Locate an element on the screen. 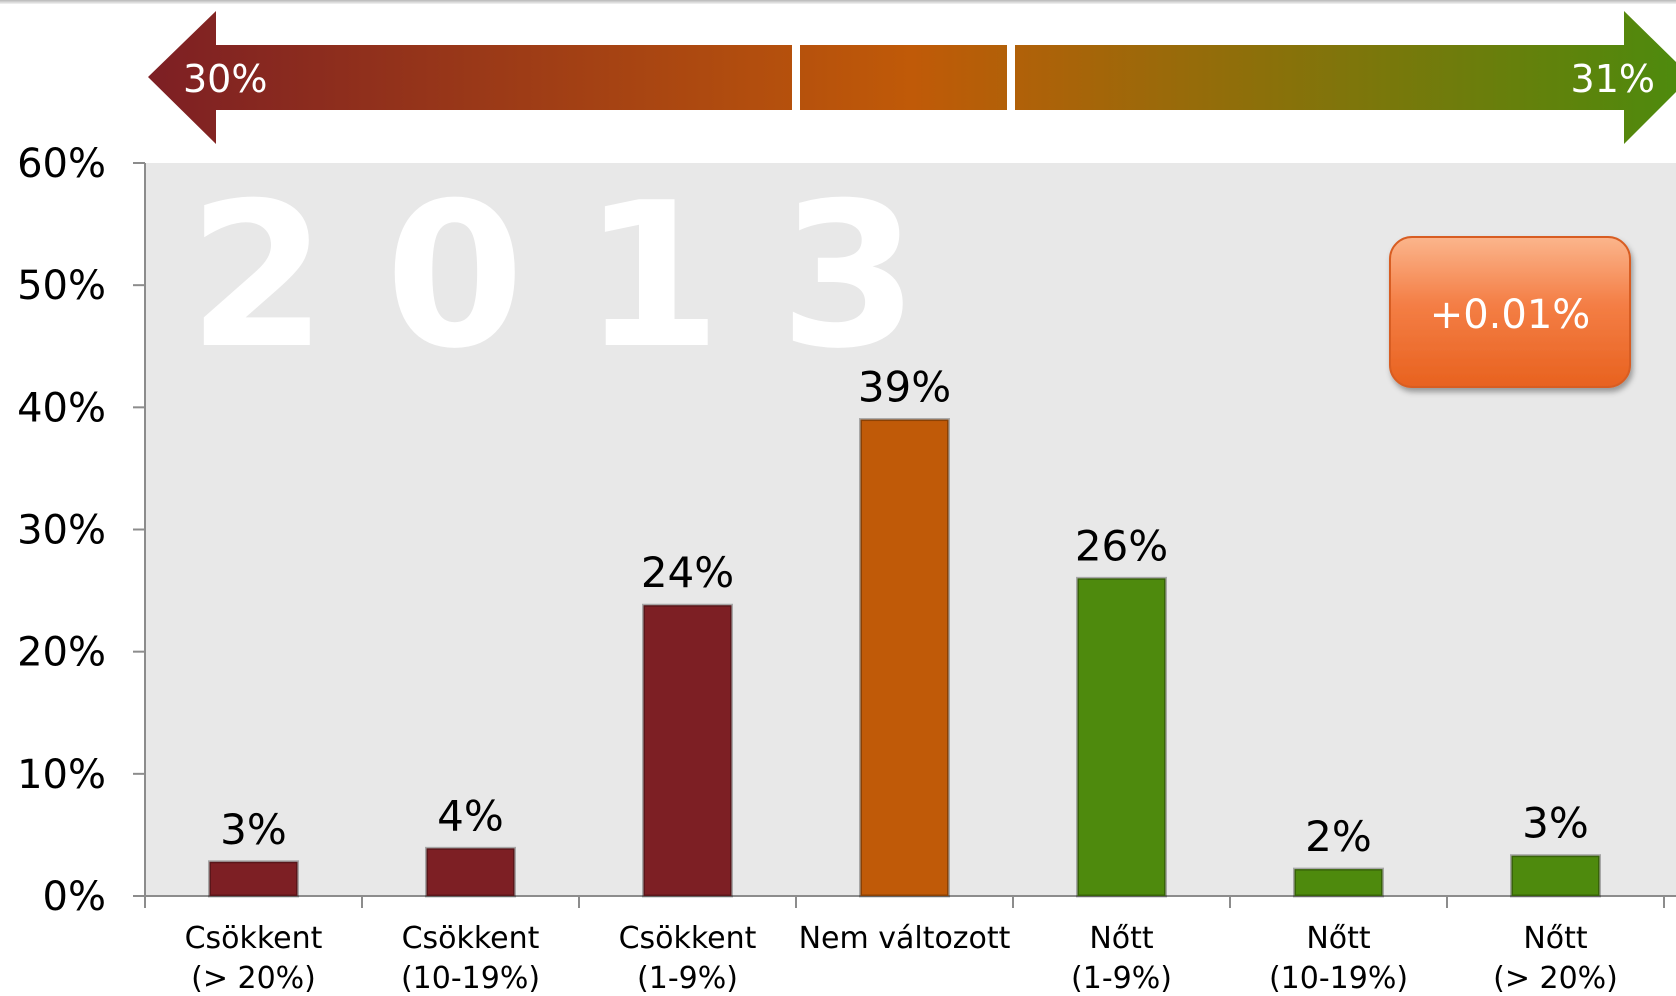 The image size is (1676, 996). delta-badge-box is located at coordinates (1510, 312).